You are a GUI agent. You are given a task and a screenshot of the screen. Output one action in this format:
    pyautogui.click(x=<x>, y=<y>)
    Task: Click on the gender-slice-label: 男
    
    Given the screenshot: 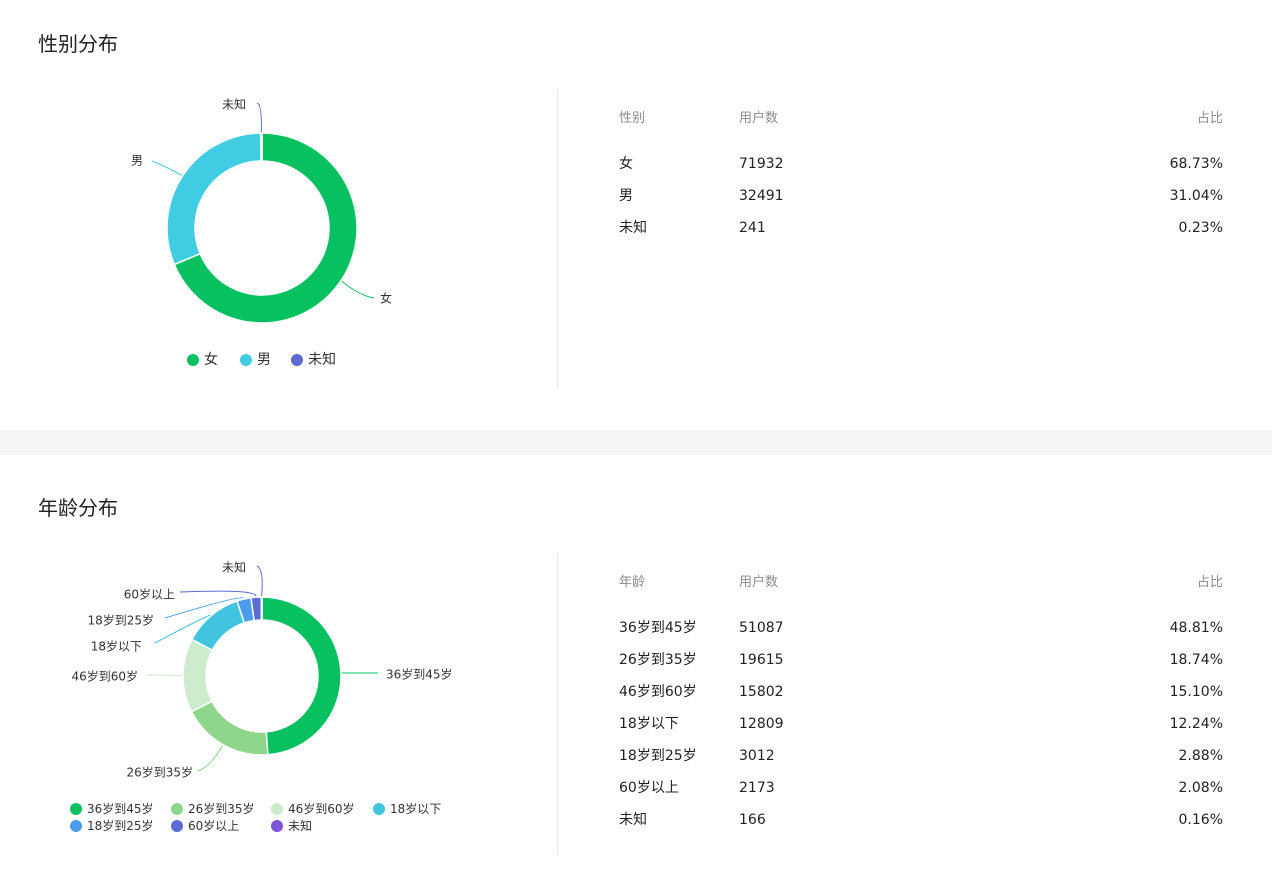 What is the action you would take?
    pyautogui.click(x=137, y=161)
    